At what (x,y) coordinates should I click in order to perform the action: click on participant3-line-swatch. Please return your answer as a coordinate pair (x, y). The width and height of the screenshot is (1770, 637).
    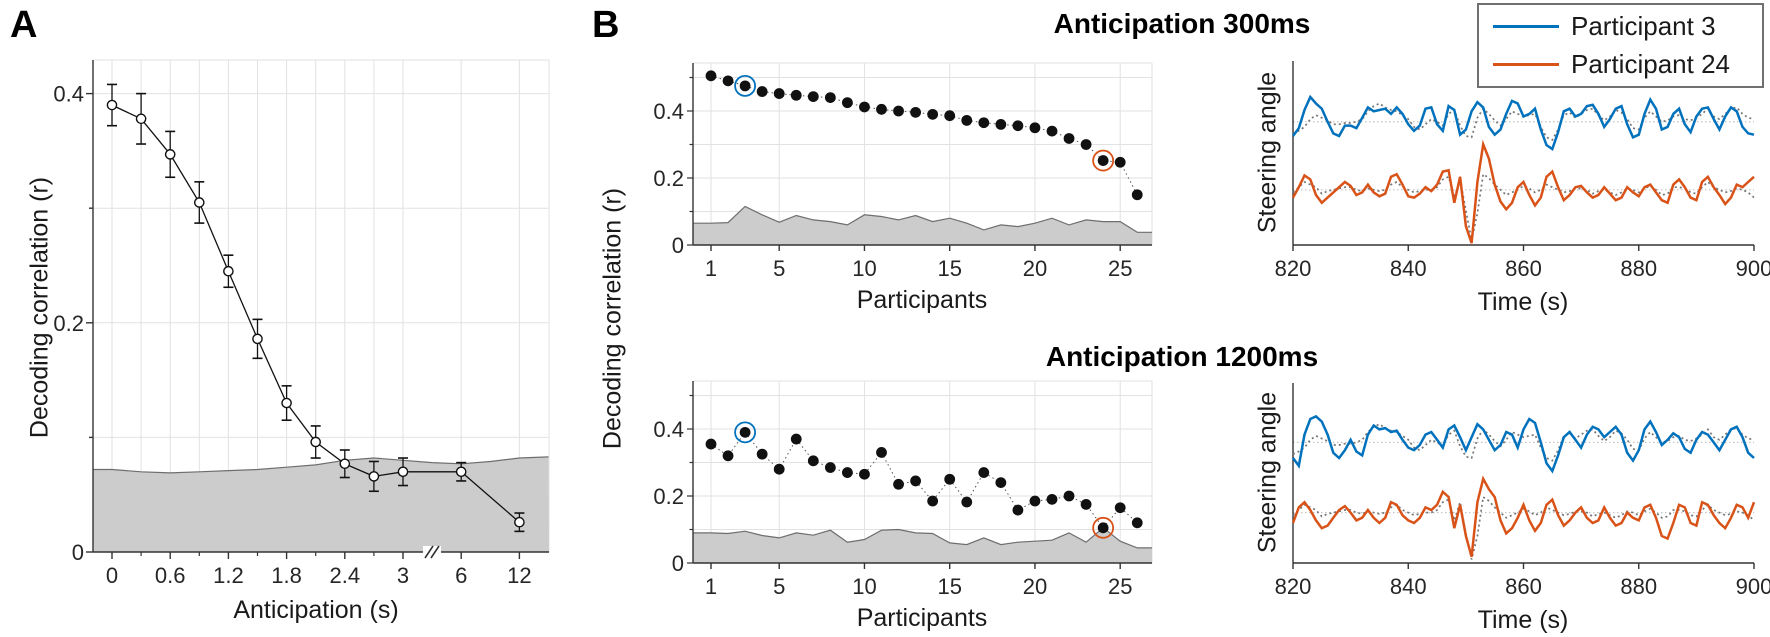
    Looking at the image, I should click on (1526, 27).